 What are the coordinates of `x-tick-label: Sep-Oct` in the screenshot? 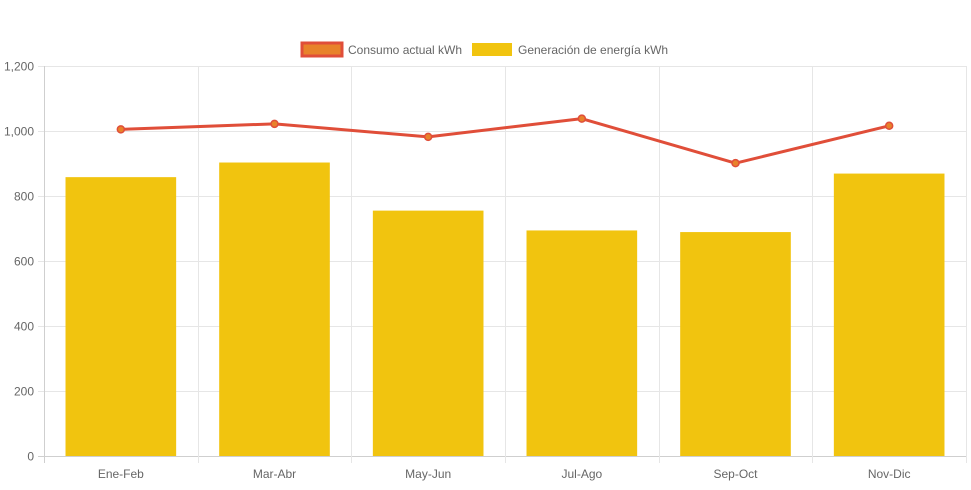 It's located at (735, 474).